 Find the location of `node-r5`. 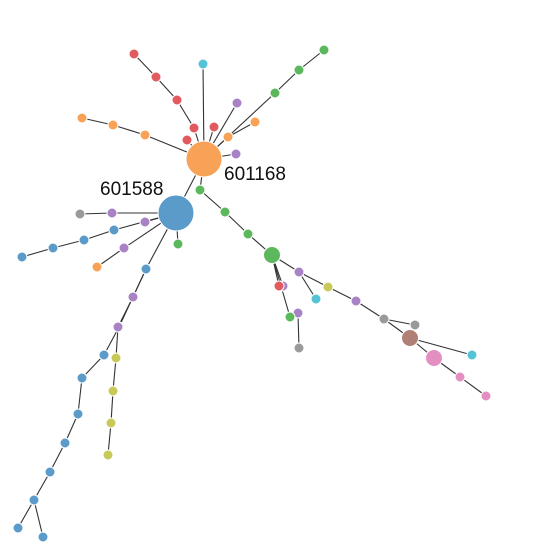

node-r5 is located at coordinates (134, 54).